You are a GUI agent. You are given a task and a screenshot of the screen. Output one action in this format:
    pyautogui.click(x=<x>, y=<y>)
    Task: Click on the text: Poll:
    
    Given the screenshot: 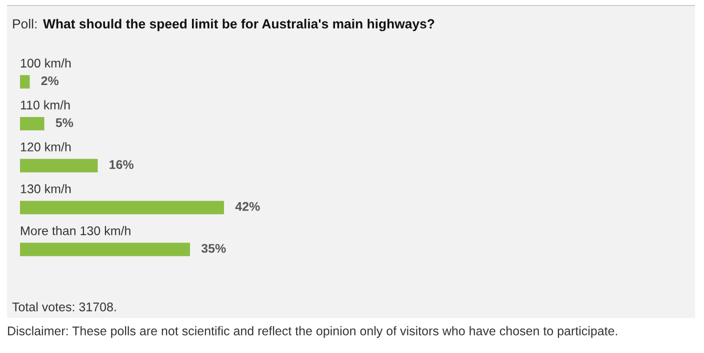 What is the action you would take?
    pyautogui.click(x=24, y=23)
    